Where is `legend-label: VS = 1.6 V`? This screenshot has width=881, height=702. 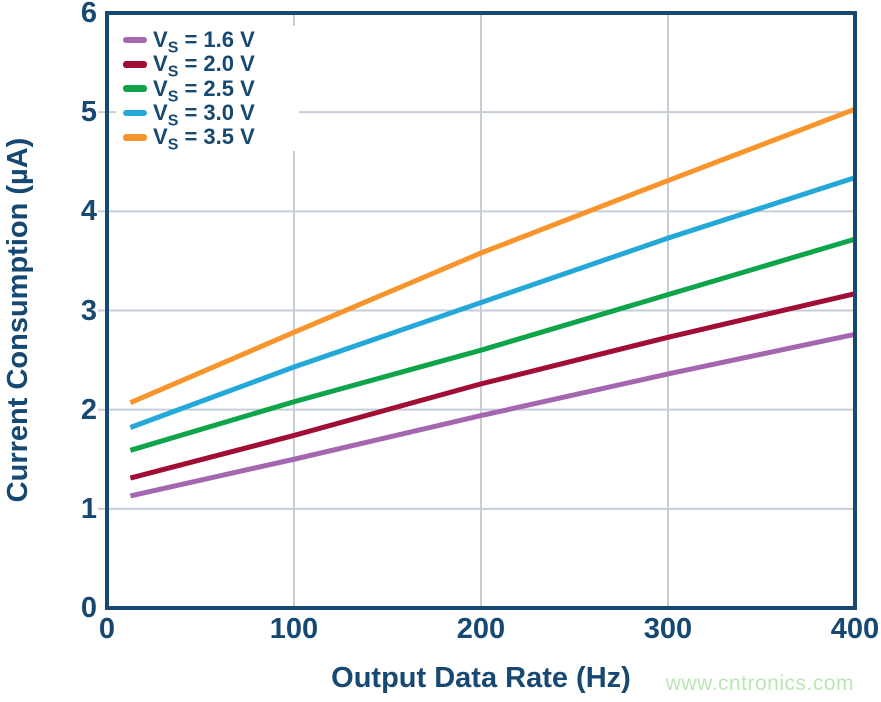
legend-label: VS = 1.6 V is located at coordinates (204, 42).